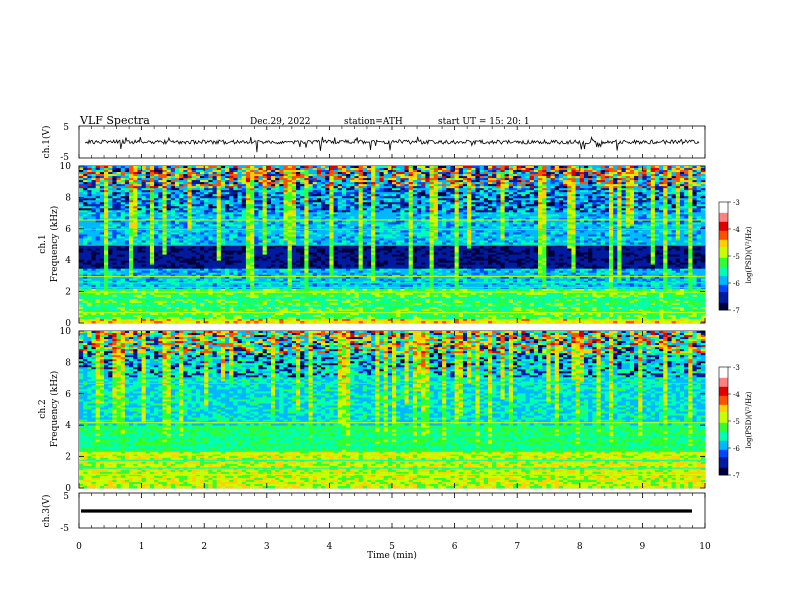  I want to click on ch3-ylabel: ch.3(V), so click(46, 511).